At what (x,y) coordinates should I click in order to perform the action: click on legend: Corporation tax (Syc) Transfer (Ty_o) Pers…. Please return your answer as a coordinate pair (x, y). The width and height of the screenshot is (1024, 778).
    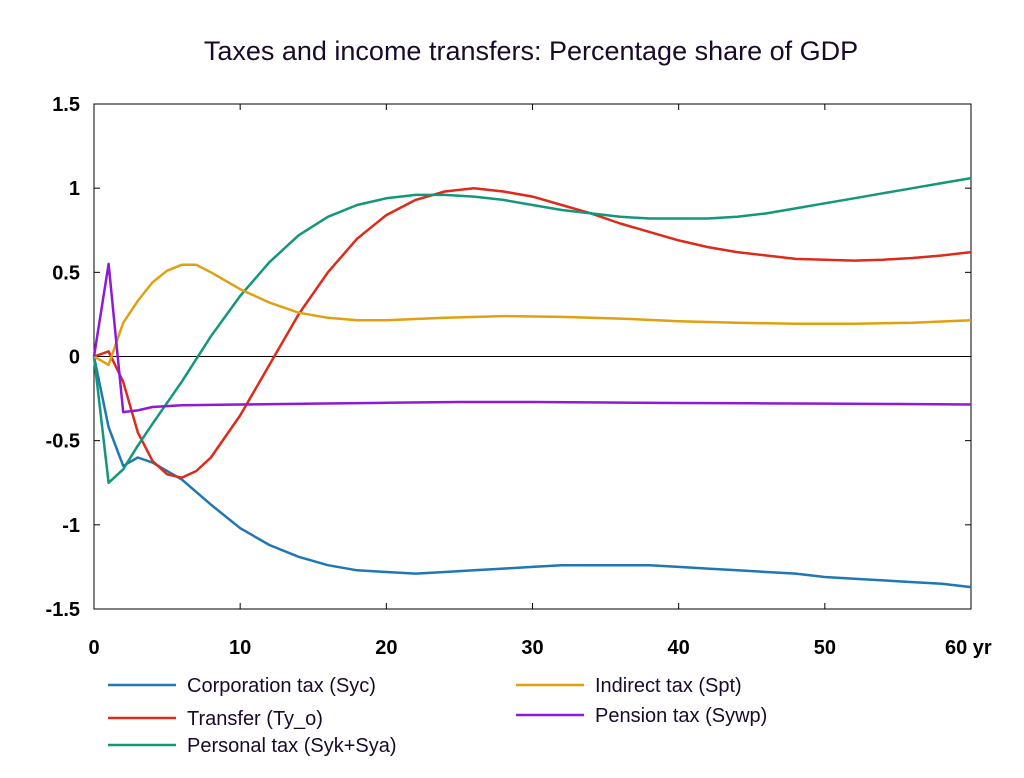
    Looking at the image, I should click on (437, 716).